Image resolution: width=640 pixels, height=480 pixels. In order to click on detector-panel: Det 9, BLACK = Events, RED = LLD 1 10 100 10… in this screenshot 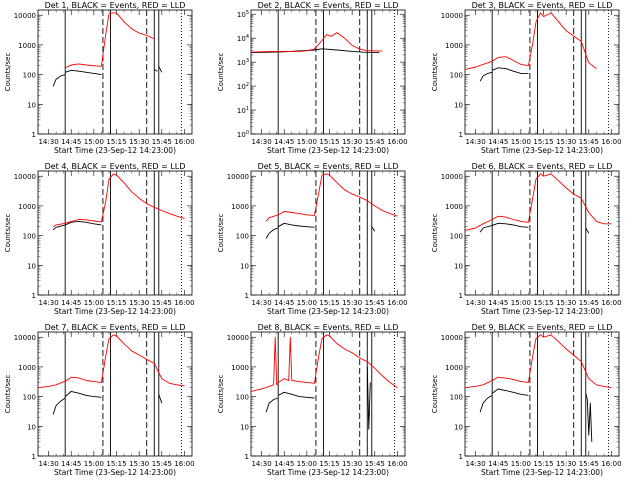, I will do `click(526, 400)`.